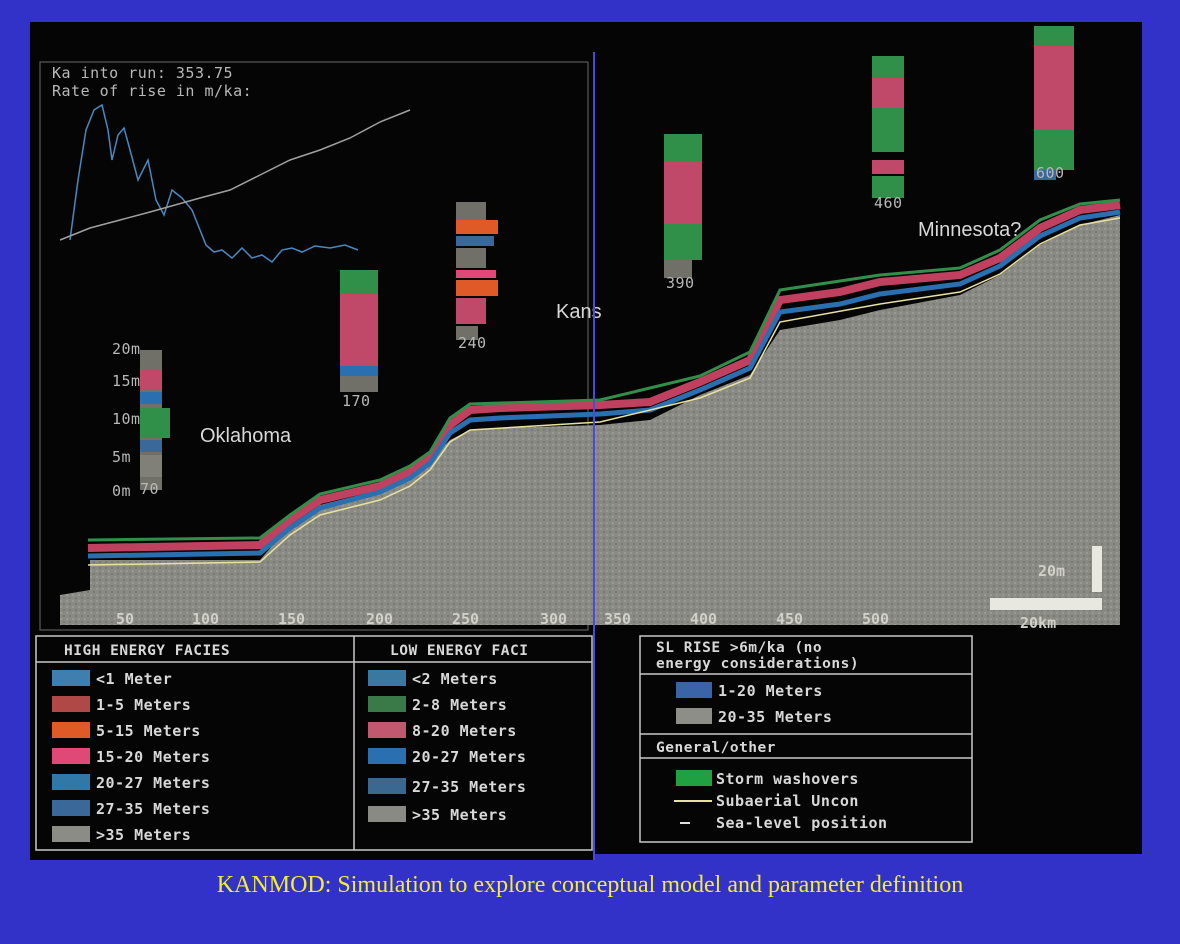 This screenshot has width=1180, height=944. What do you see at coordinates (464, 731) in the screenshot?
I see `svg-text: 8-20 Meters` at bounding box center [464, 731].